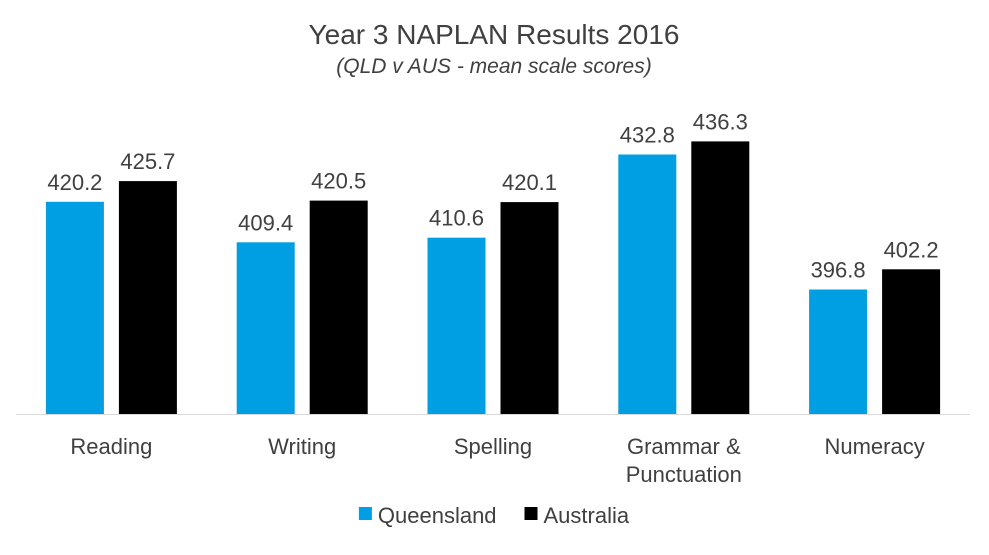  Describe the element at coordinates (74, 182) in the screenshot. I see `data-label-queensland-reading: 420.2` at that location.